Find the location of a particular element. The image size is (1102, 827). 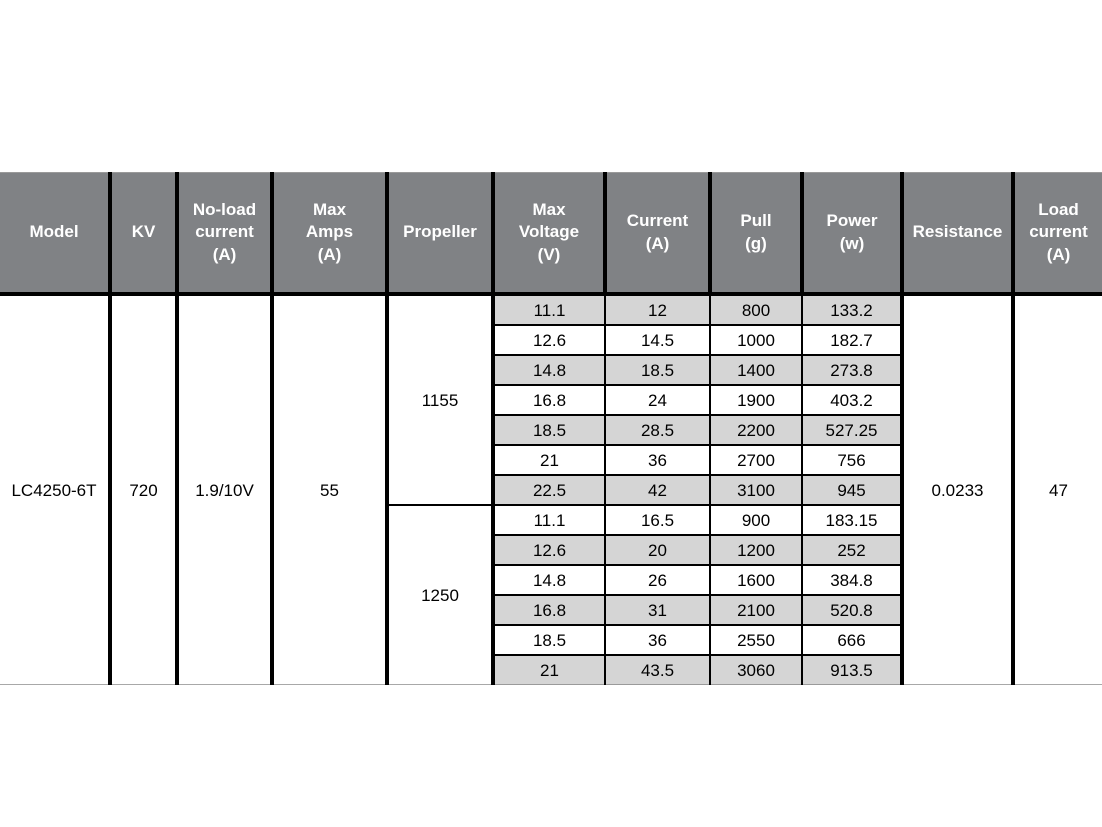

col-header-propeller: Propeller is located at coordinates (440, 234).